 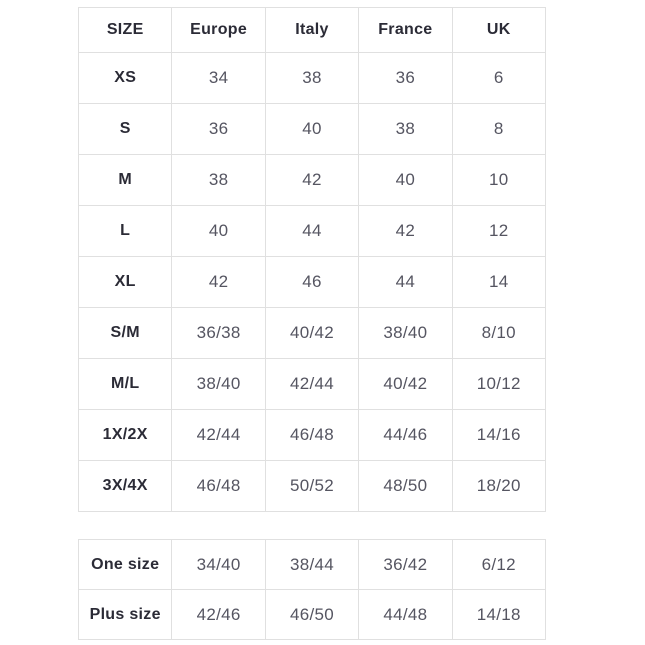 I want to click on size-value-cell: 38/44, so click(x=312, y=564).